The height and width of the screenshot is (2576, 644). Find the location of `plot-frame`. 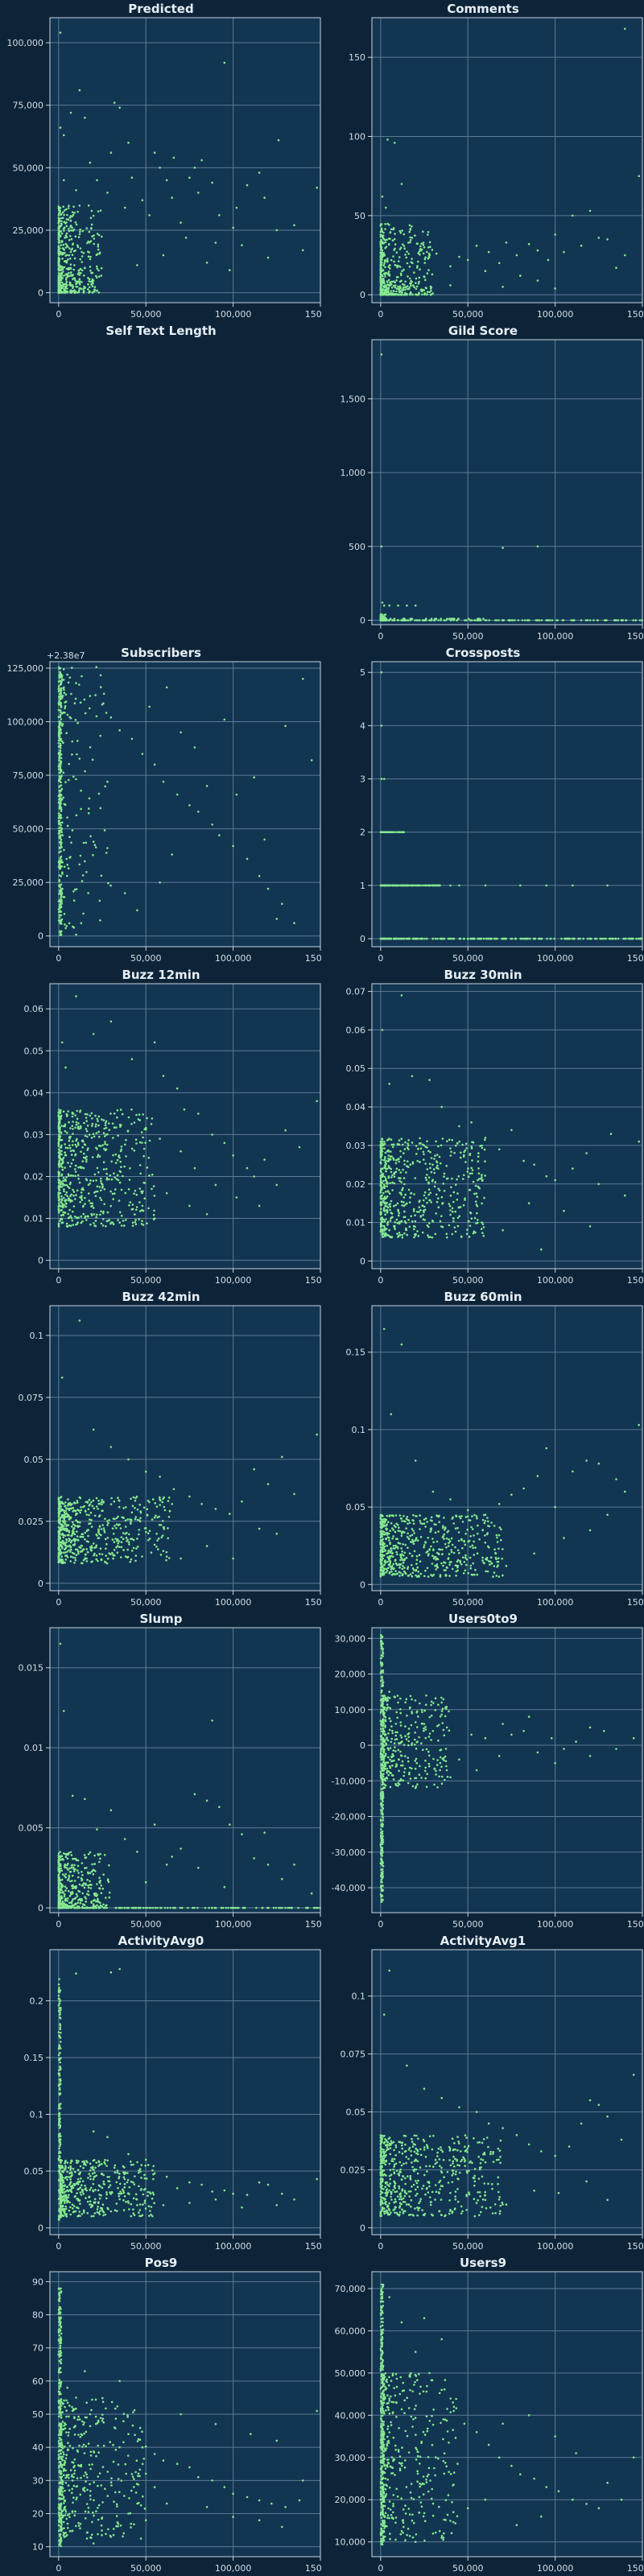

plot-frame is located at coordinates (185, 1448).